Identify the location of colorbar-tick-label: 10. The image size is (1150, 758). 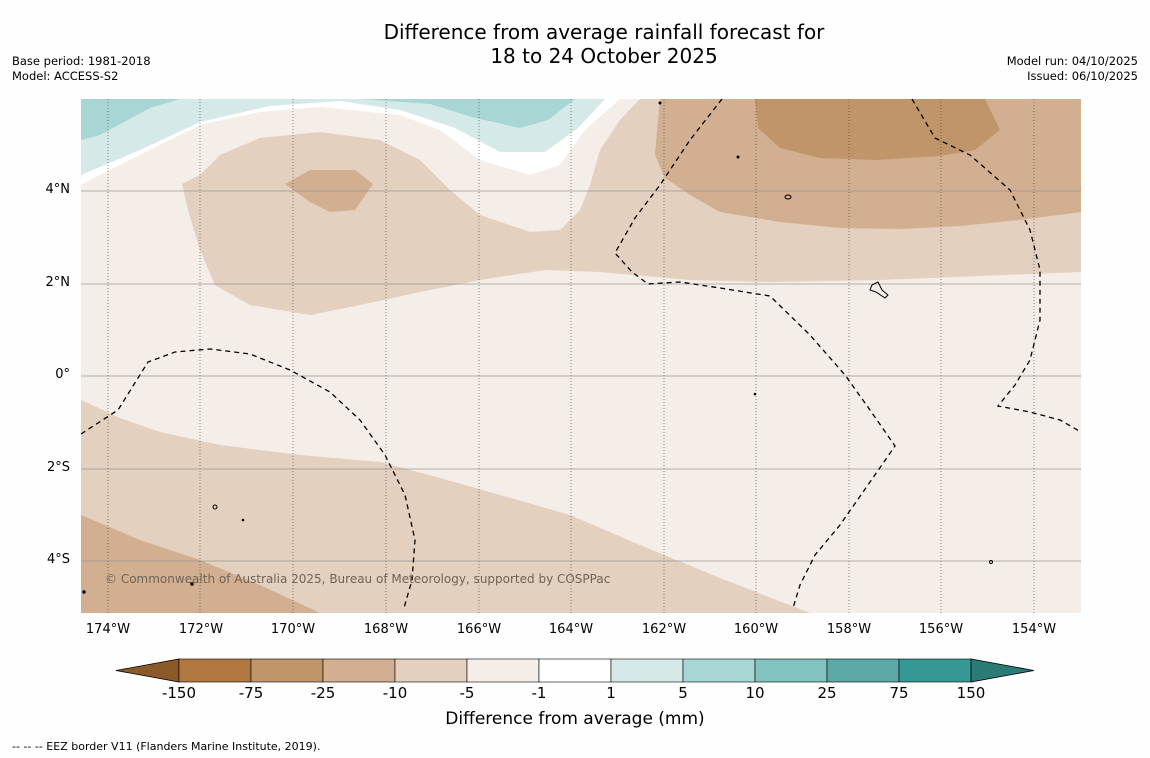
(755, 693).